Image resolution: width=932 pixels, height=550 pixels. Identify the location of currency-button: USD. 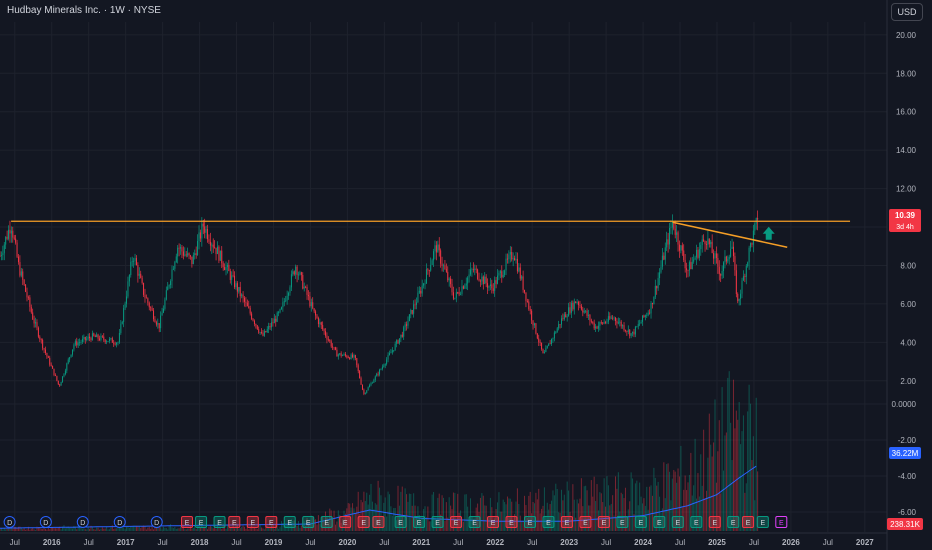
(907, 12).